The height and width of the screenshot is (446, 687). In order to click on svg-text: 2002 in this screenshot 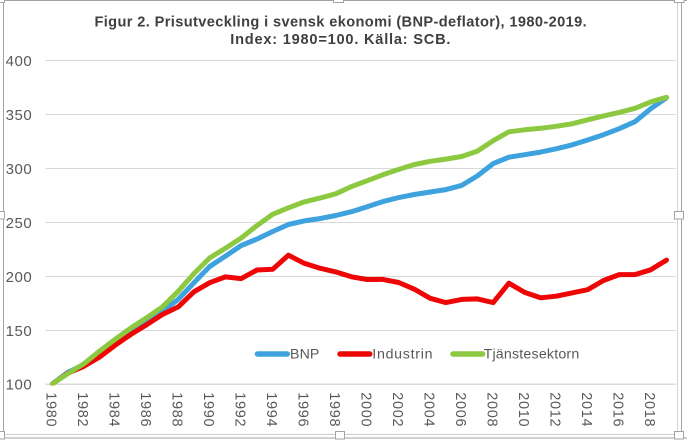, I will do `click(397, 409)`.